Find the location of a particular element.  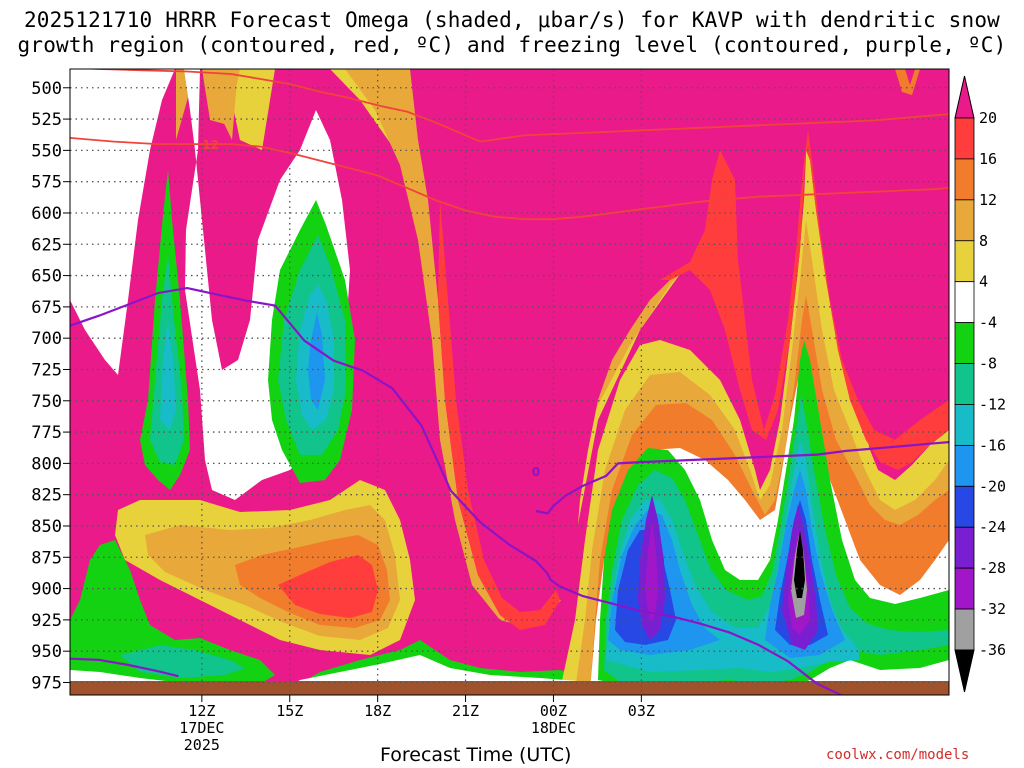

omega-region-16-20-mid is located at coordinates (328, 586).